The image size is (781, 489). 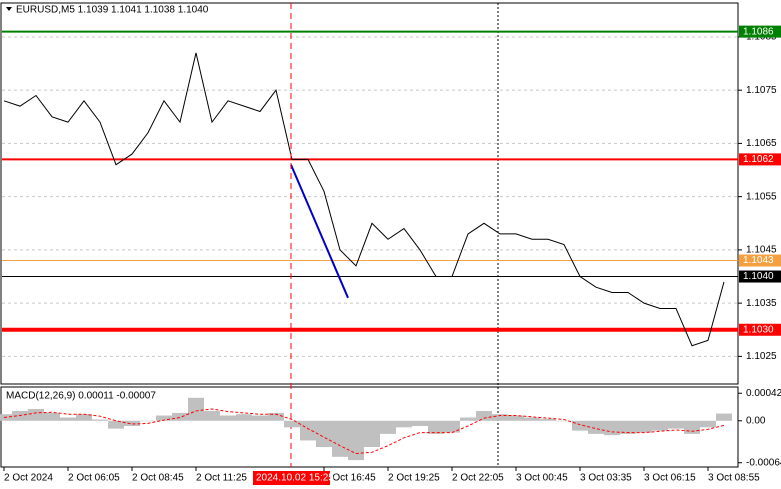 I want to click on y-tick-label: -0.00064, so click(x=763, y=462).